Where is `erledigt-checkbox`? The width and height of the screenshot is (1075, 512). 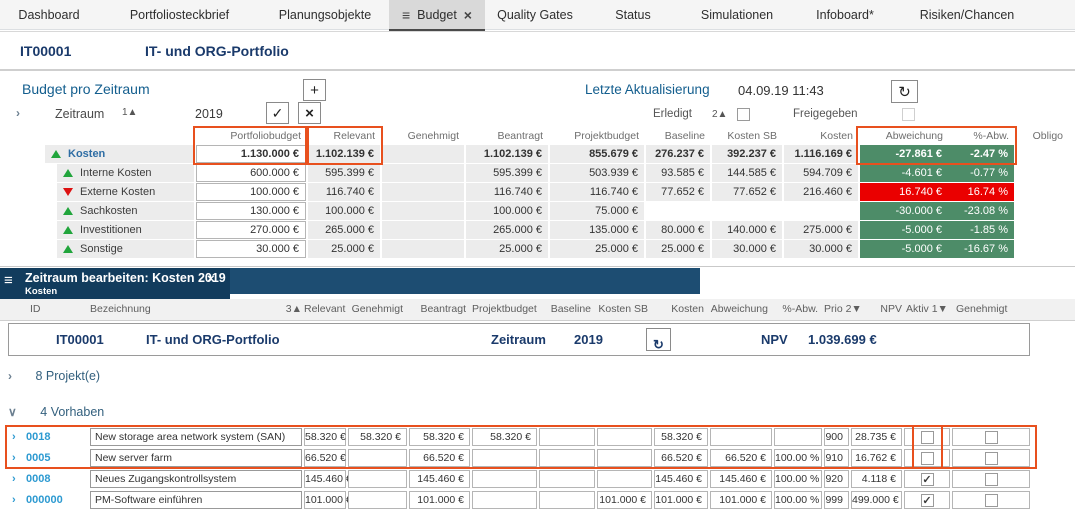
erledigt-checkbox is located at coordinates (743, 114).